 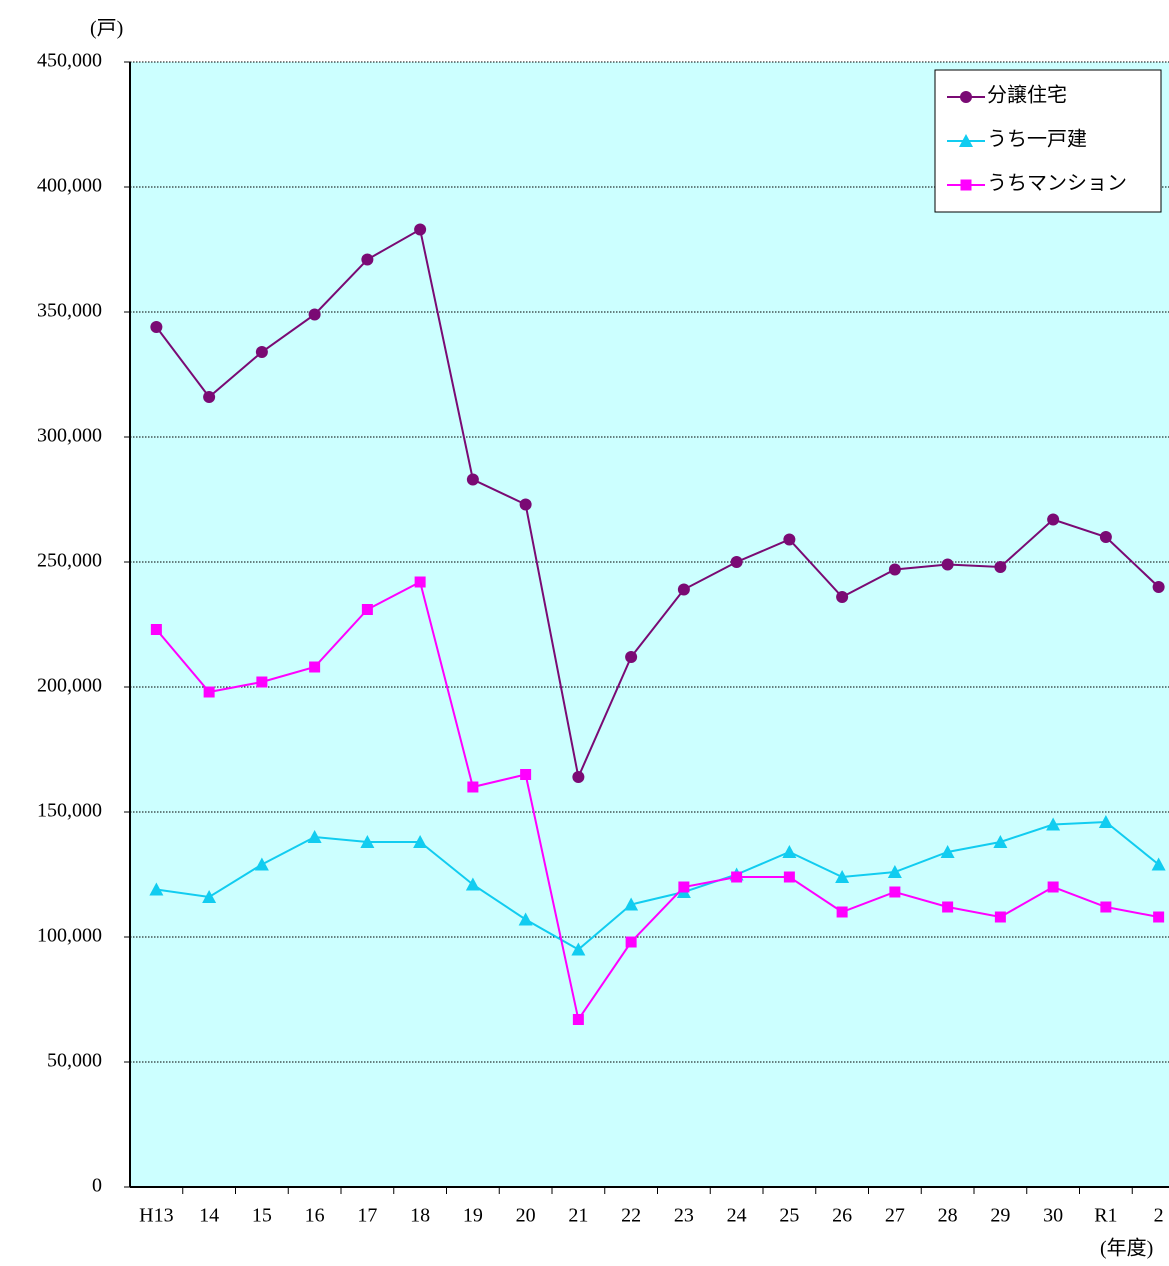 I want to click on x-tick-label: 26, so click(x=842, y=1216).